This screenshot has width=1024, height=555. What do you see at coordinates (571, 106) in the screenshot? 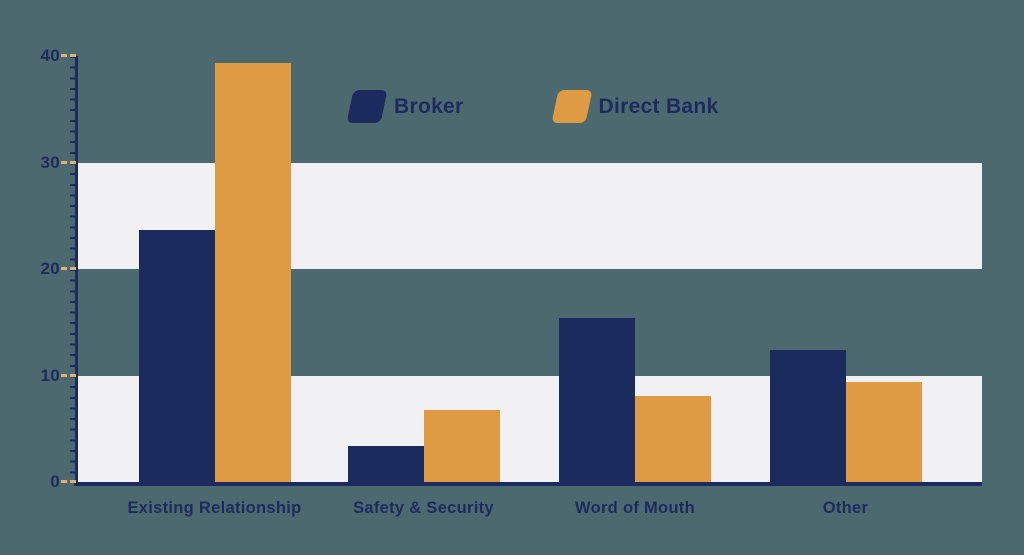
I see `direct-bank-legend-swatch-icon` at bounding box center [571, 106].